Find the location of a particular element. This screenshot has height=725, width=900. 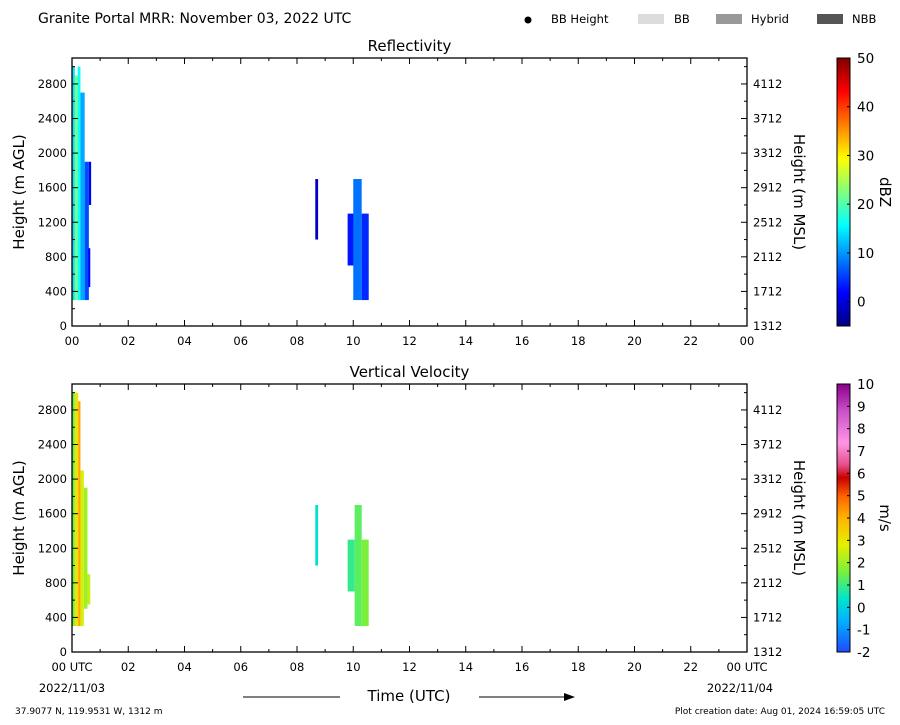

legend-nbb-swatch is located at coordinates (830, 19).